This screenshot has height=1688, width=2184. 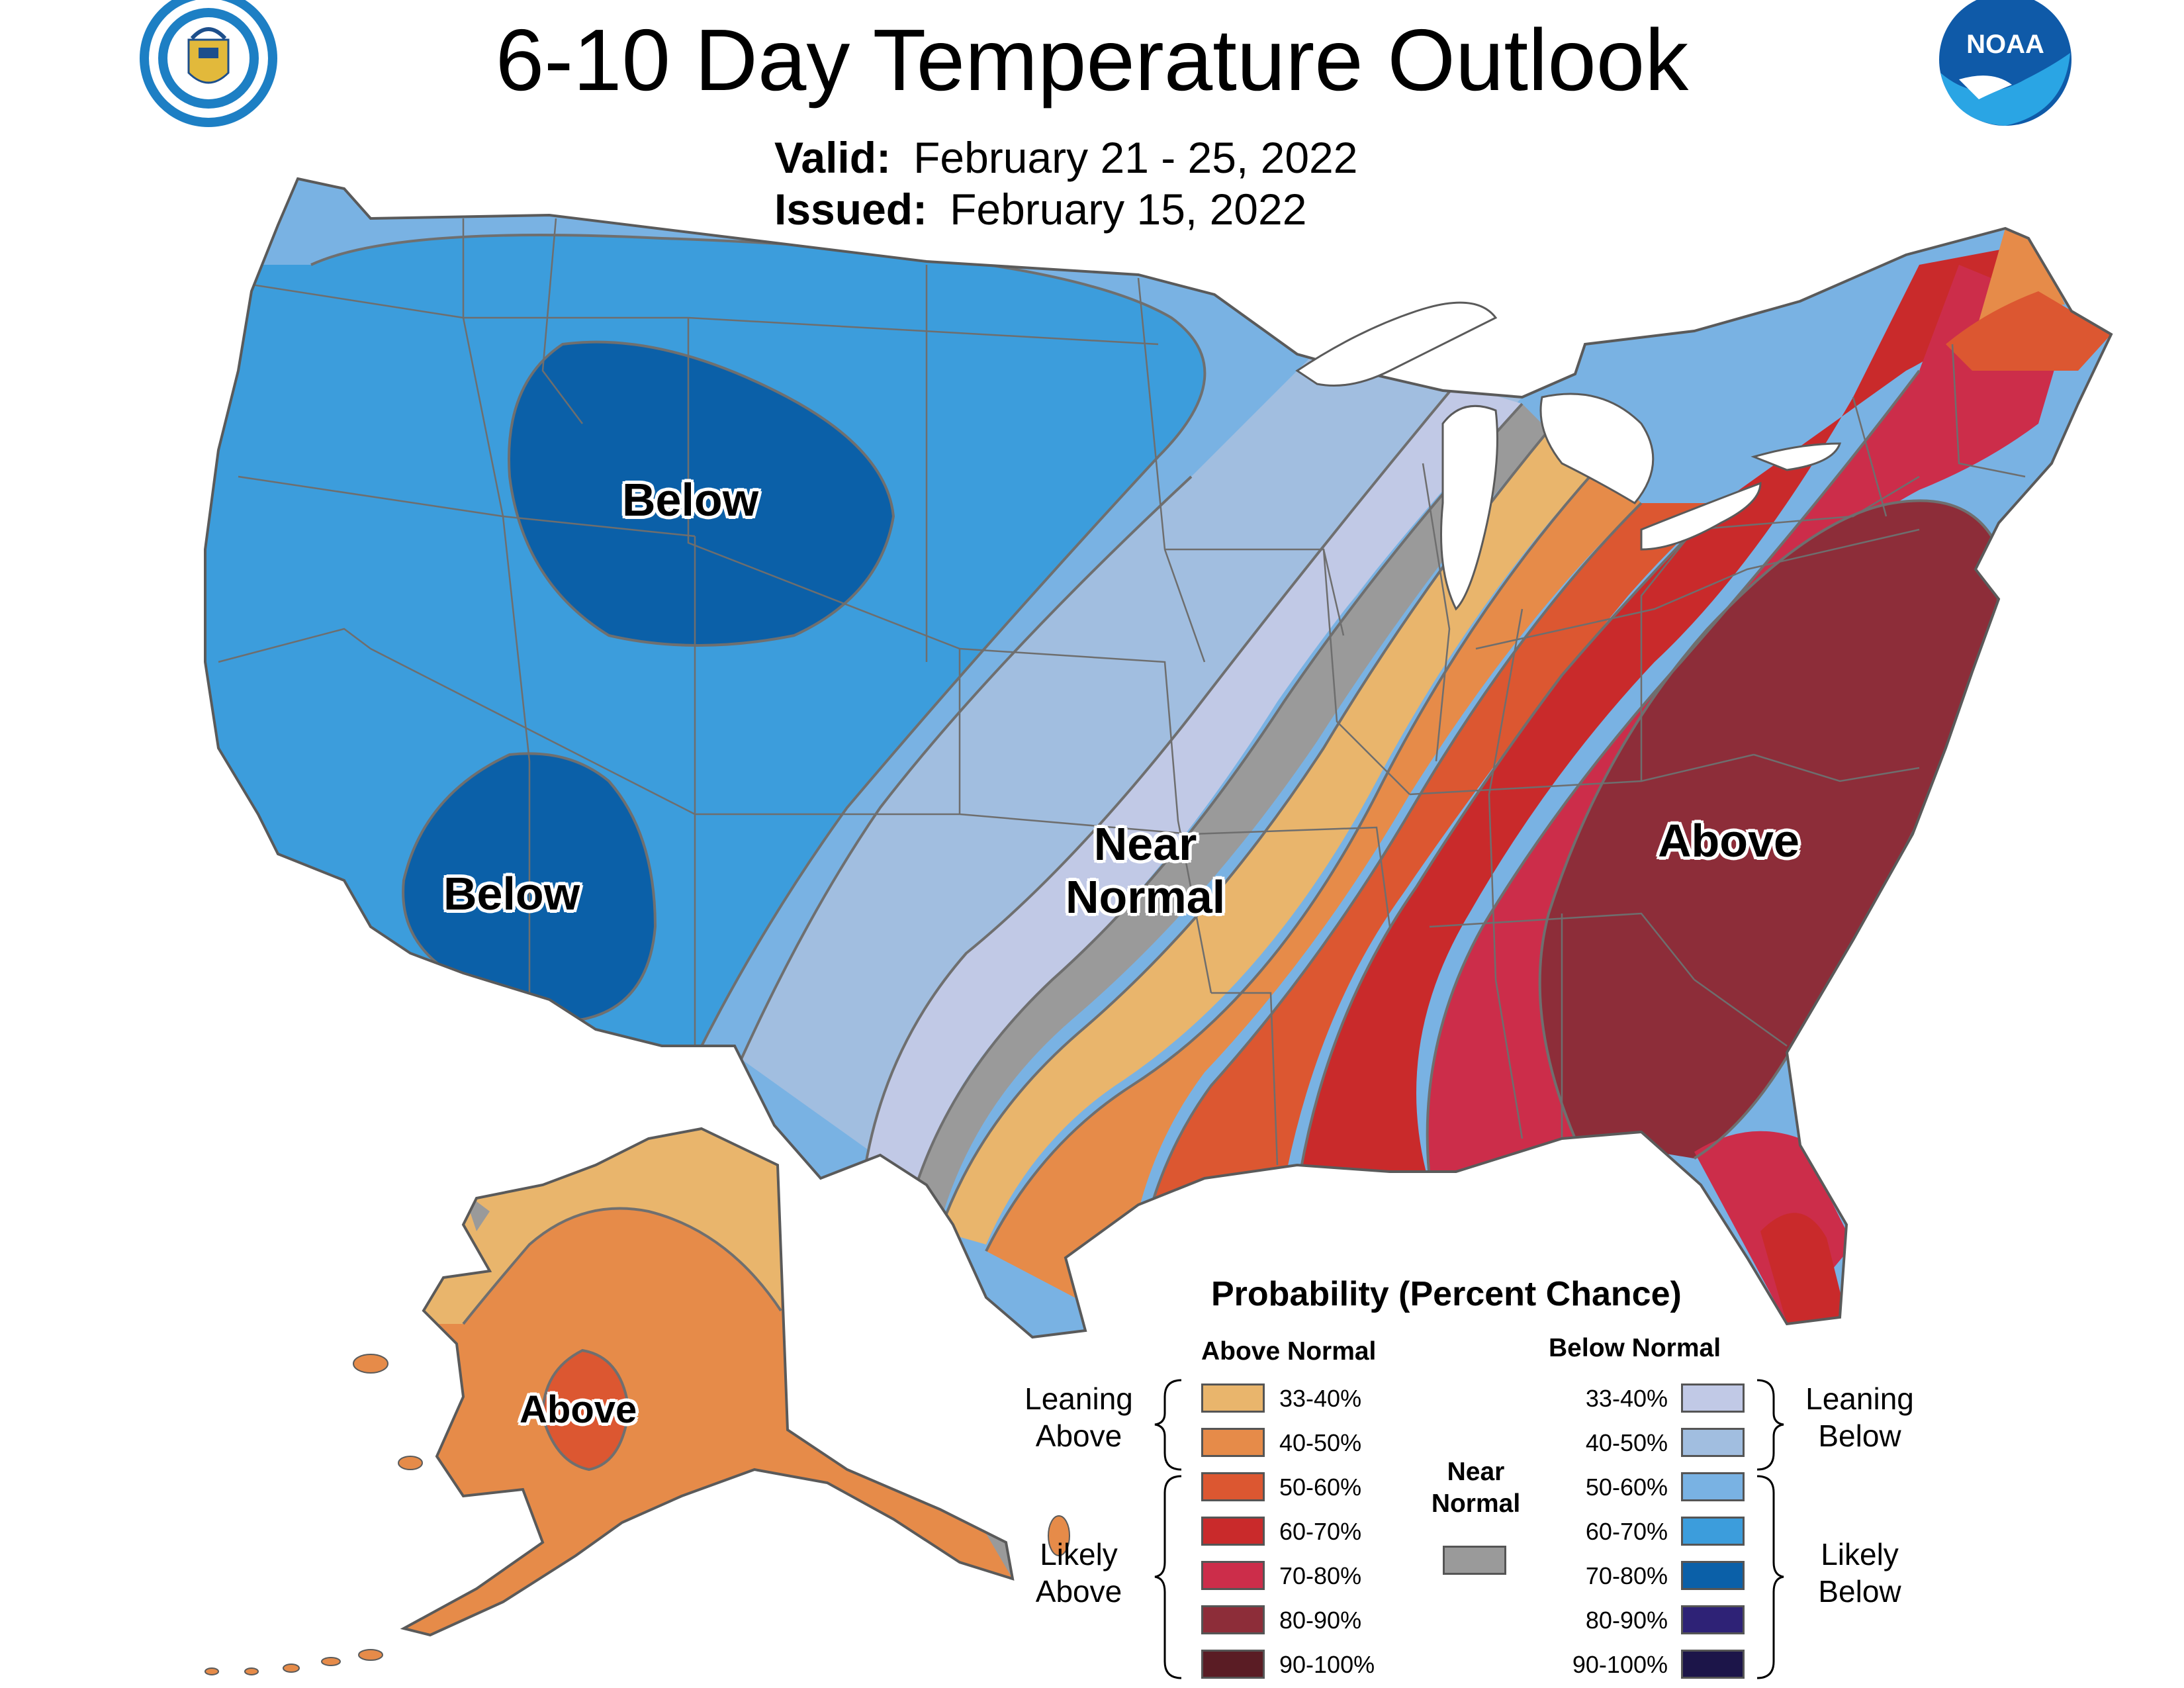 I want to click on legend-above-row: 40-50%, so click(x=1310, y=1444).